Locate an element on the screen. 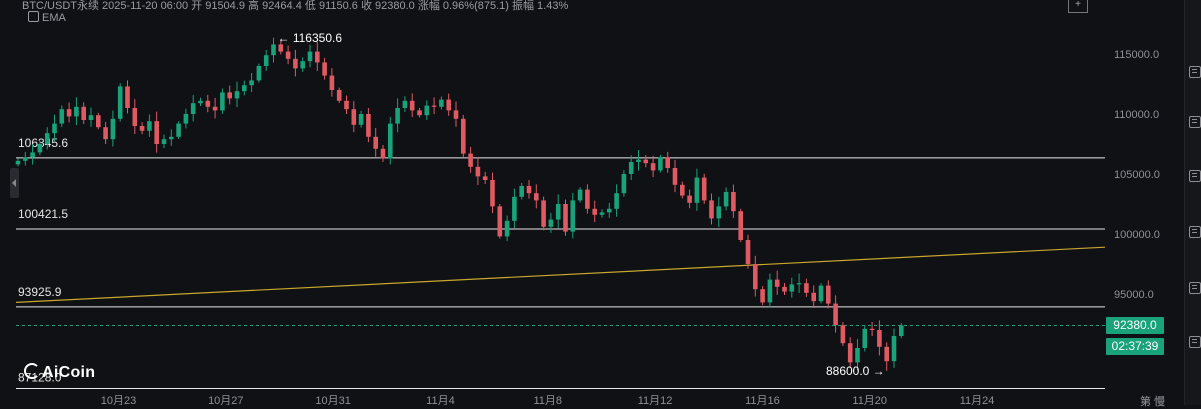  grid-icon is located at coordinates (1195, 342).